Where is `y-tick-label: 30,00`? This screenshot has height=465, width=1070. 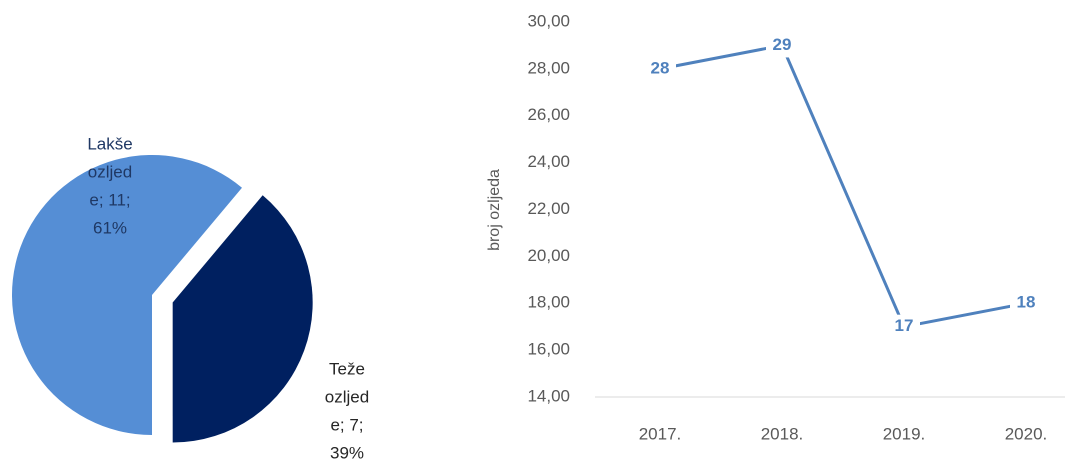
y-tick-label: 30,00 is located at coordinates (548, 20).